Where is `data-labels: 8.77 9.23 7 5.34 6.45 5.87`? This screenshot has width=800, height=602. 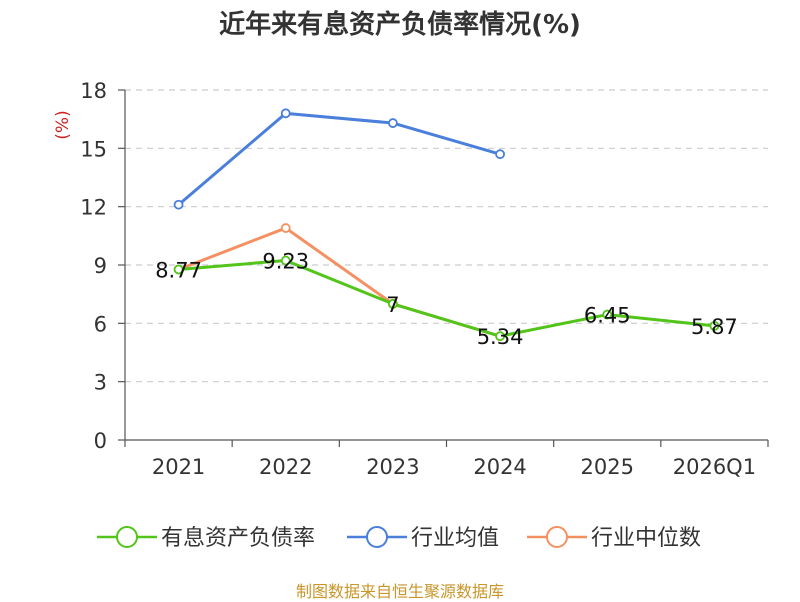 data-labels: 8.77 9.23 7 5.34 6.45 5.87 is located at coordinates (446, 300).